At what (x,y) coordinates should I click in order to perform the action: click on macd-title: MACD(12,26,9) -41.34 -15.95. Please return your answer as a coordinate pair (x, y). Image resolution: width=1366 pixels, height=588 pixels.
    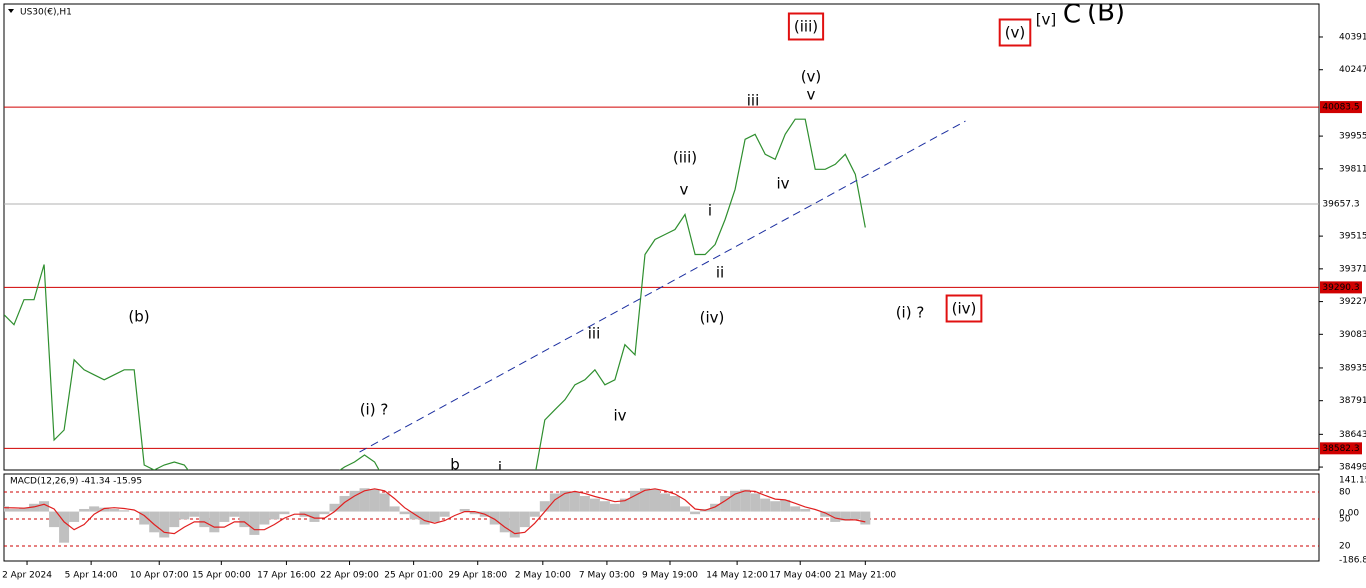
    Looking at the image, I should click on (76, 482).